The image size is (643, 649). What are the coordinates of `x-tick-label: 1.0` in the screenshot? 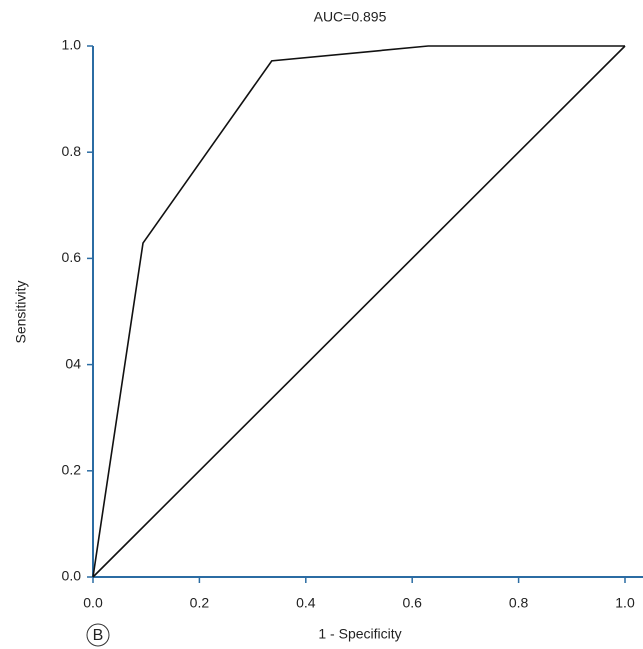 It's located at (625, 603).